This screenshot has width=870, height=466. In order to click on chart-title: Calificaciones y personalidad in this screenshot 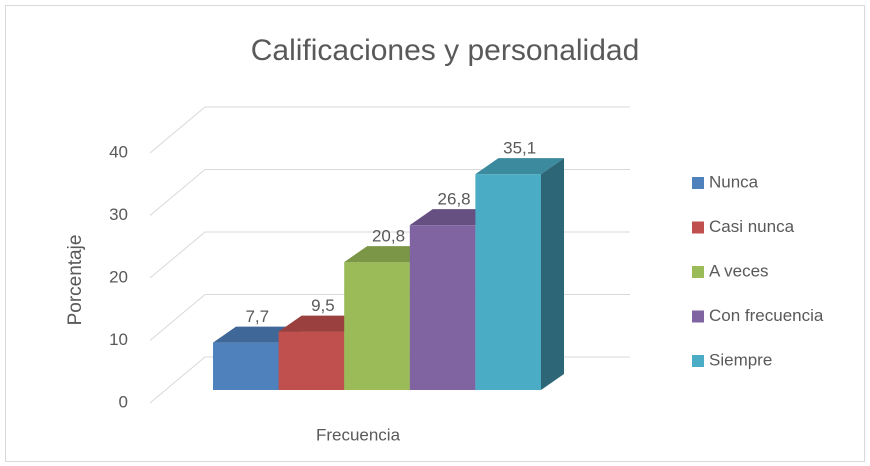, I will do `click(445, 50)`.